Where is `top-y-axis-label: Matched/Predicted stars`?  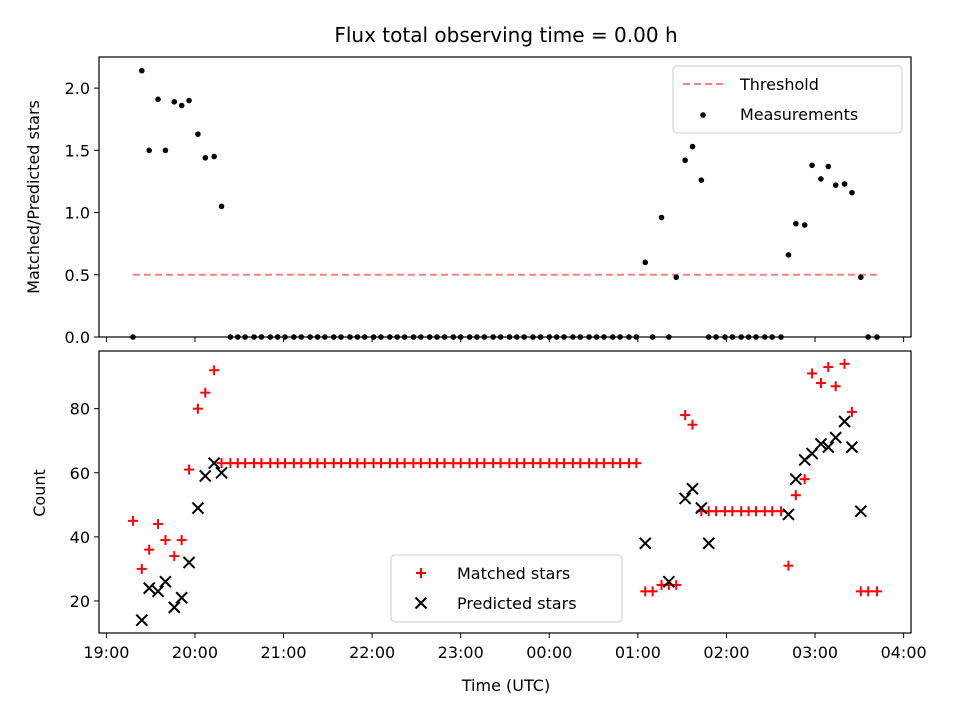 top-y-axis-label: Matched/Predicted stars is located at coordinates (33, 197).